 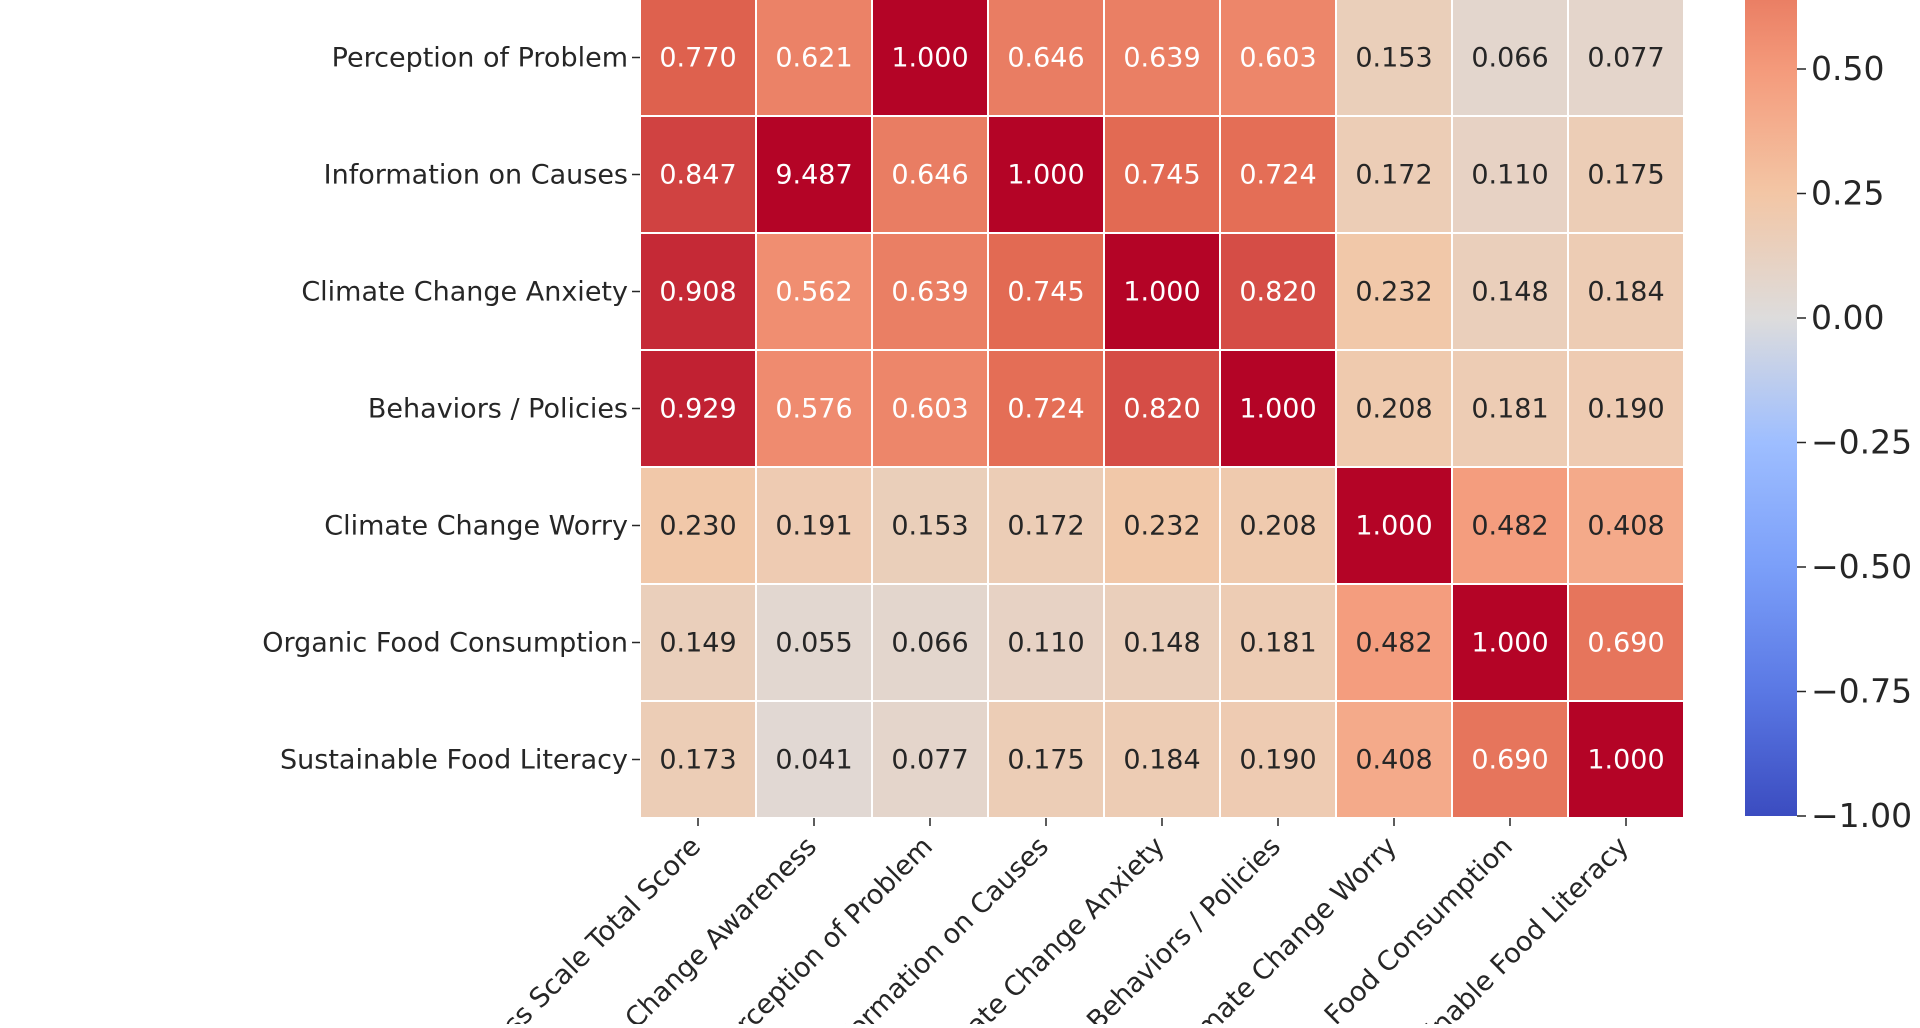 What do you see at coordinates (697, 643) in the screenshot?
I see `cell-value-label: 0.149` at bounding box center [697, 643].